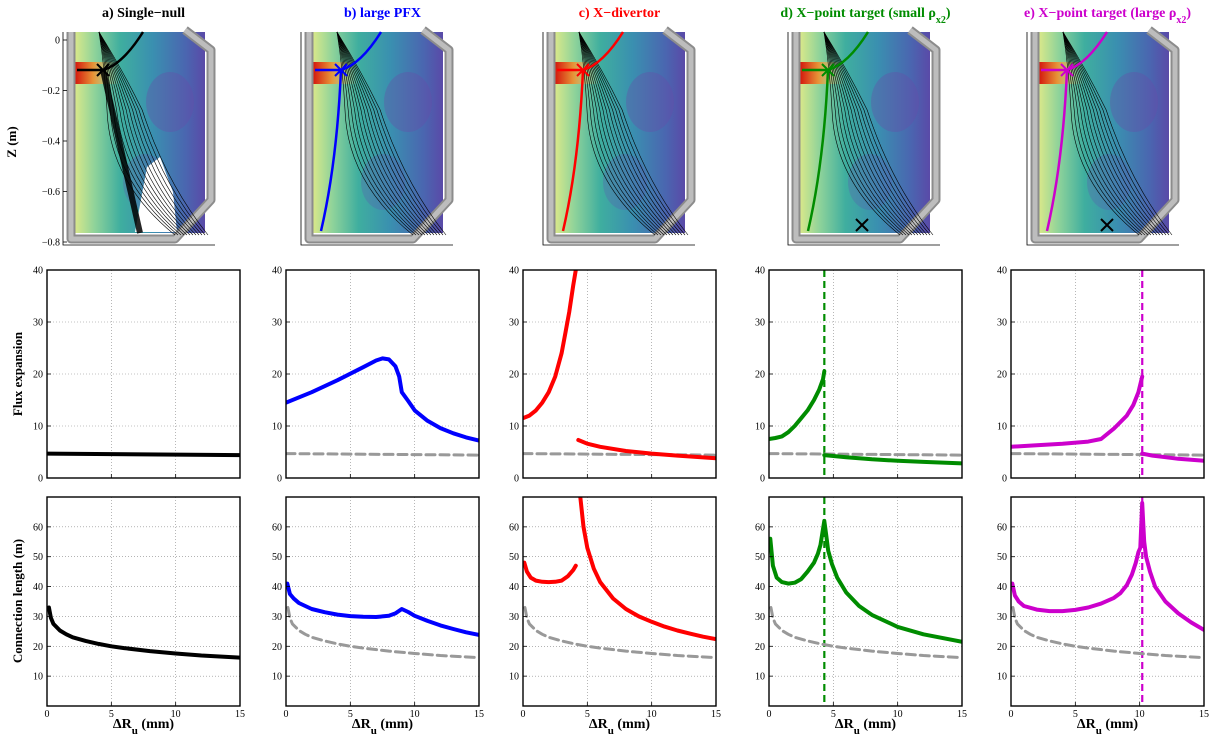  What do you see at coordinates (619, 13) in the screenshot?
I see `panel-title-c: c) X−divertor` at bounding box center [619, 13].